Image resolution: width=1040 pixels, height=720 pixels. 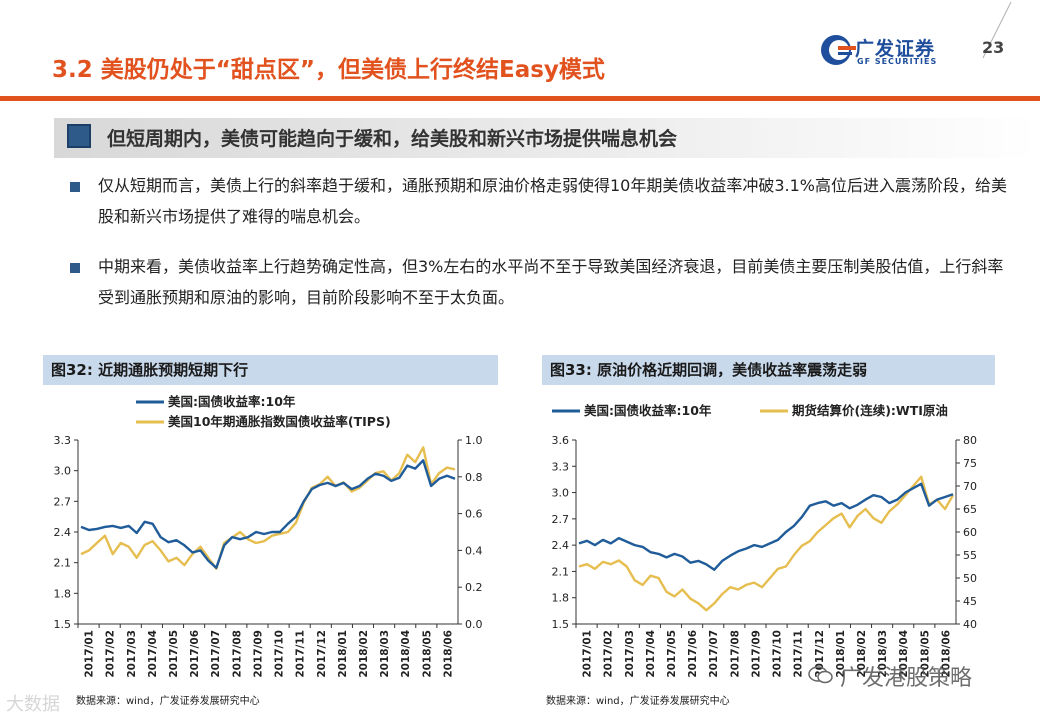 What do you see at coordinates (993, 47) in the screenshot?
I see `page-number: 23` at bounding box center [993, 47].